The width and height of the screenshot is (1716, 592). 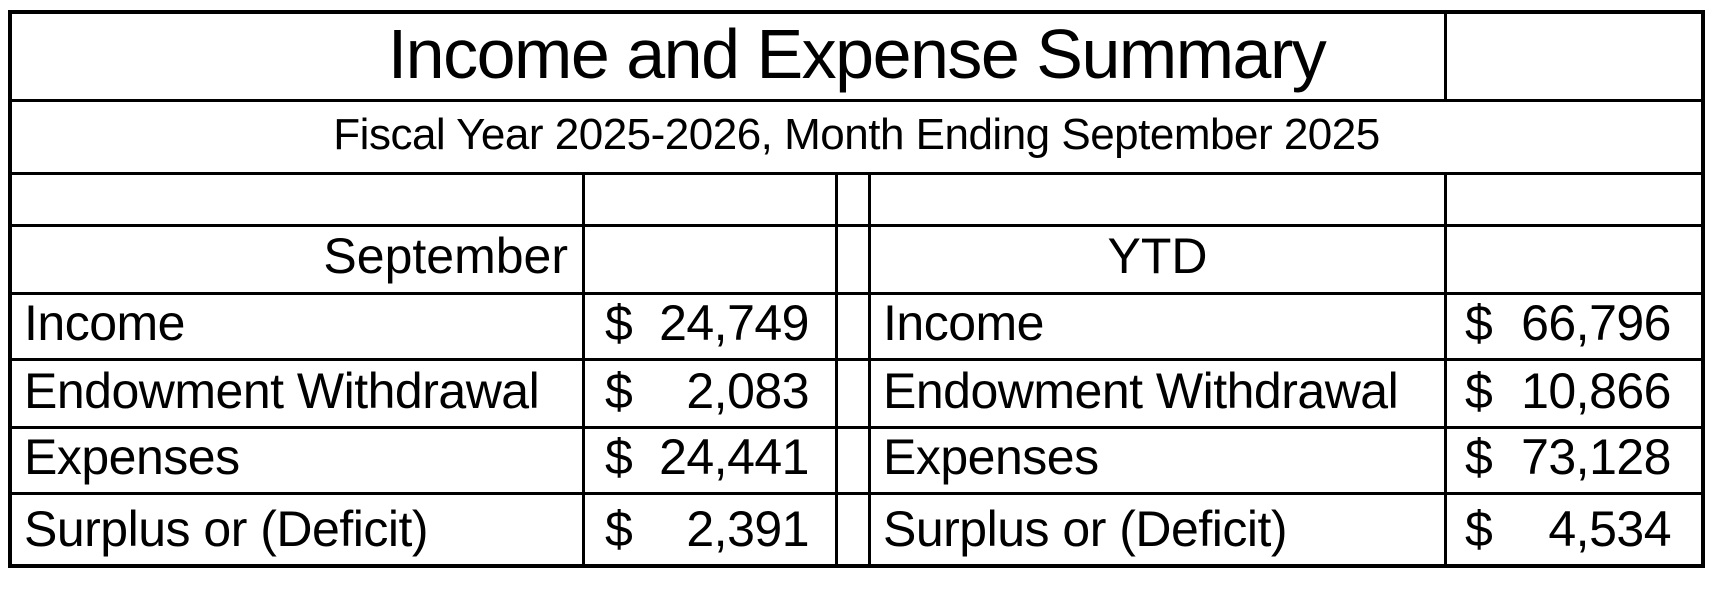 I want to click on row-value: 4,534, so click(x=1609, y=528).